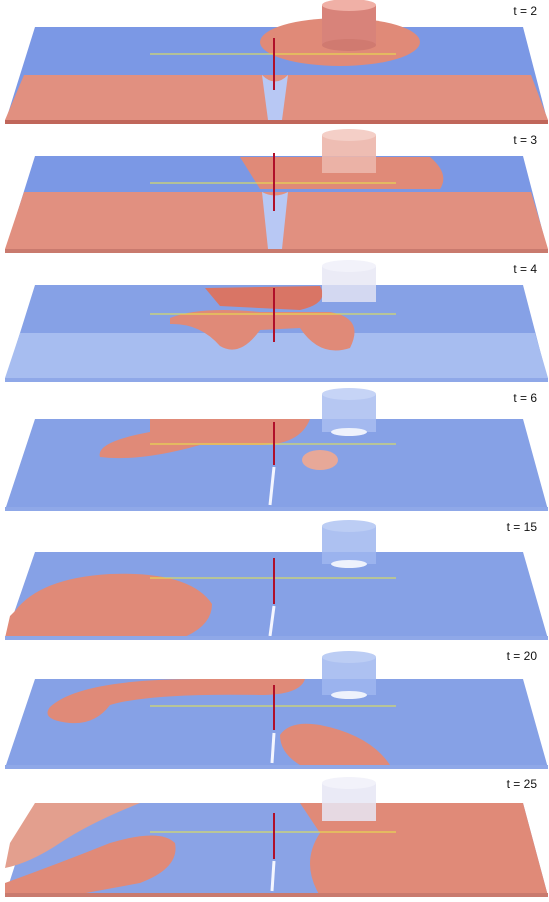 Image resolution: width=549 pixels, height=902 pixels. Describe the element at coordinates (262, 330) in the screenshot. I see `warm-plume-lower` at that location.